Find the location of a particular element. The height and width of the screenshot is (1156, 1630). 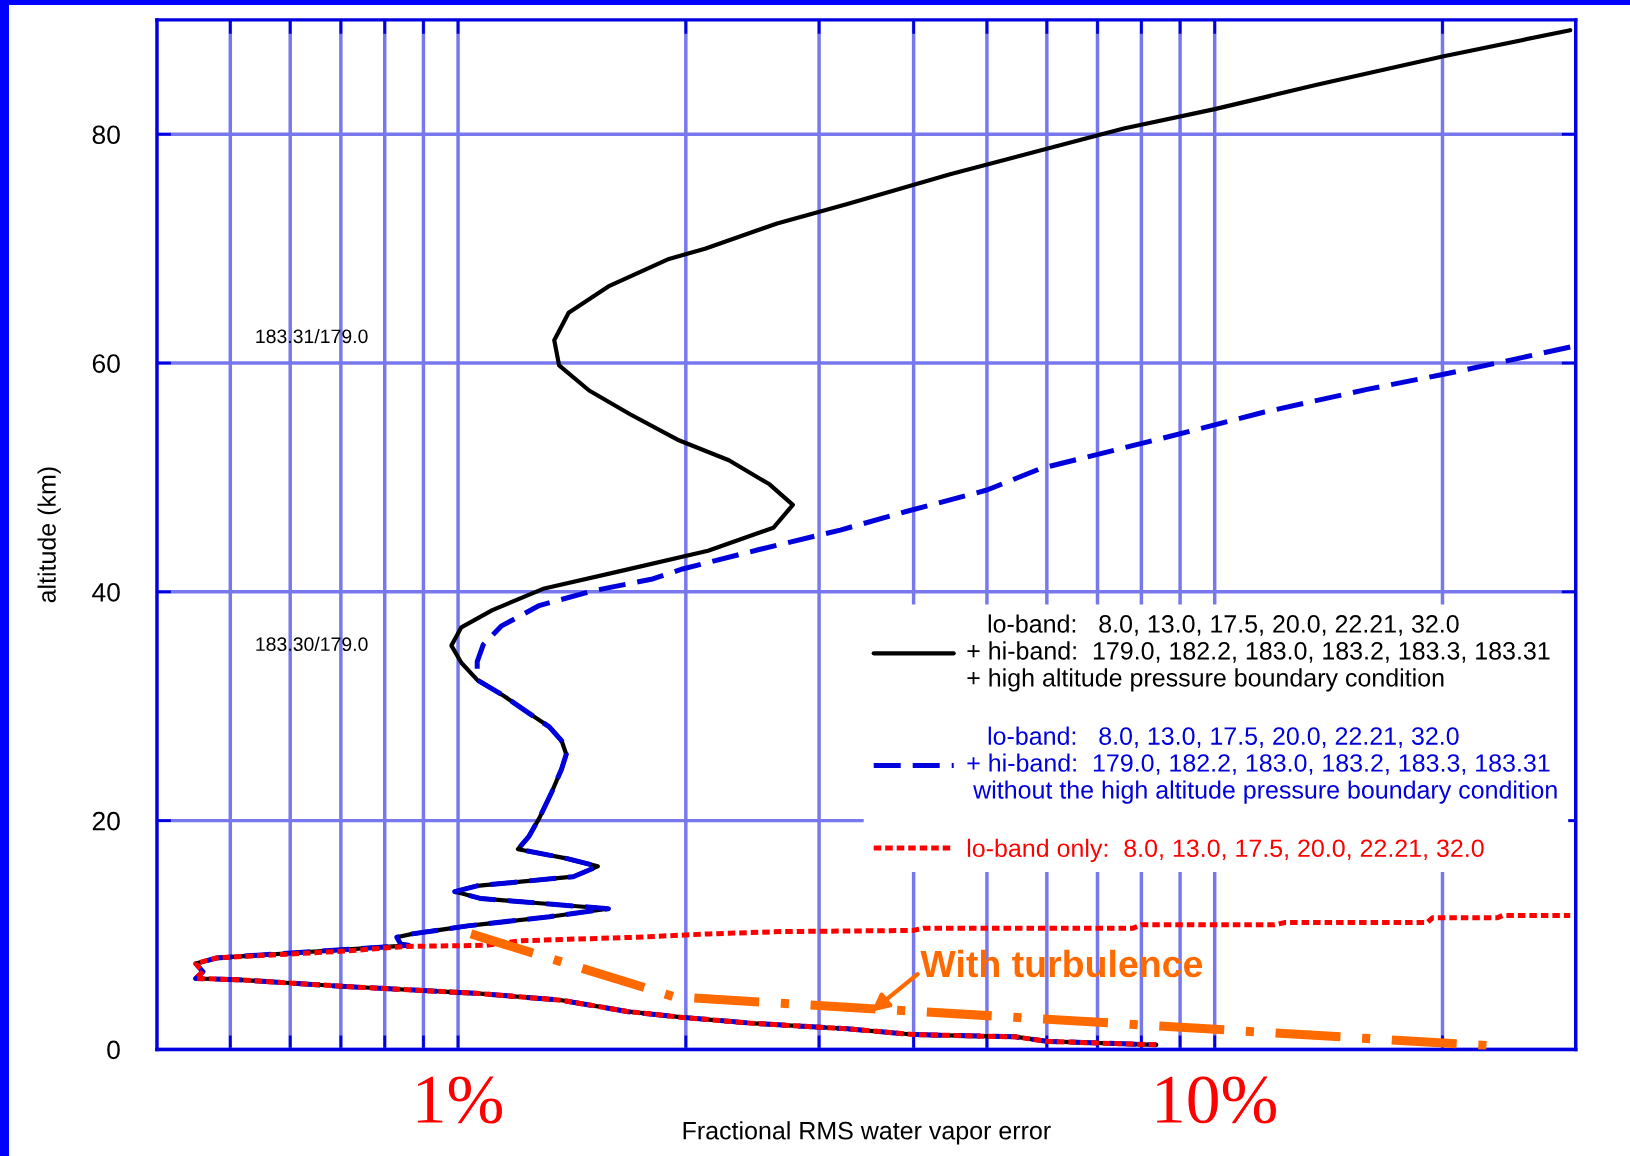

x-axis-title: Fractional RMS water vapor error is located at coordinates (867, 1133).